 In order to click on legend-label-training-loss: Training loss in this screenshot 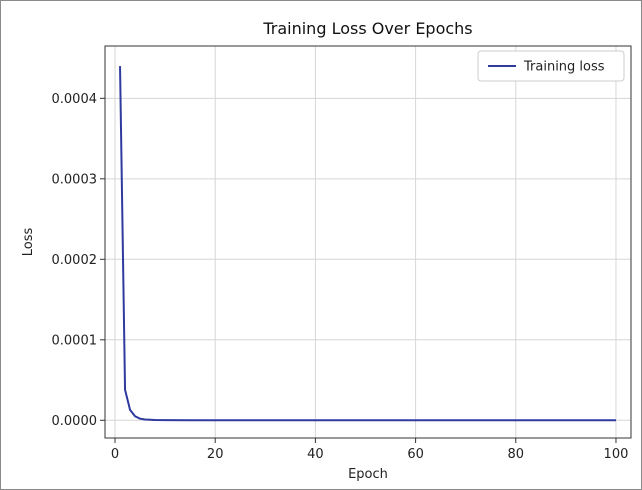, I will do `click(564, 67)`.